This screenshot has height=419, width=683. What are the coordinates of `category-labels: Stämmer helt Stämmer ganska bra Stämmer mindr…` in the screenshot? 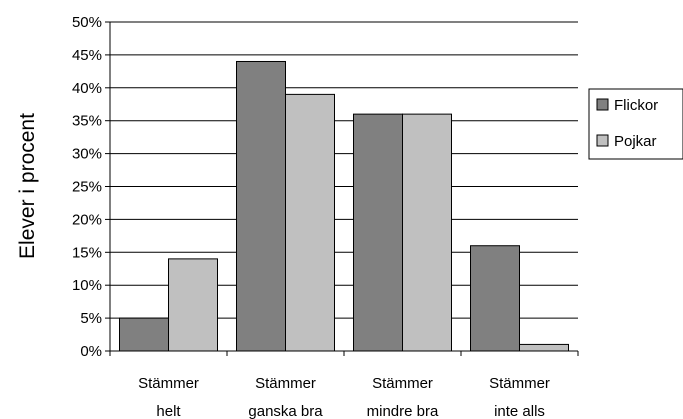 It's located at (344, 397).